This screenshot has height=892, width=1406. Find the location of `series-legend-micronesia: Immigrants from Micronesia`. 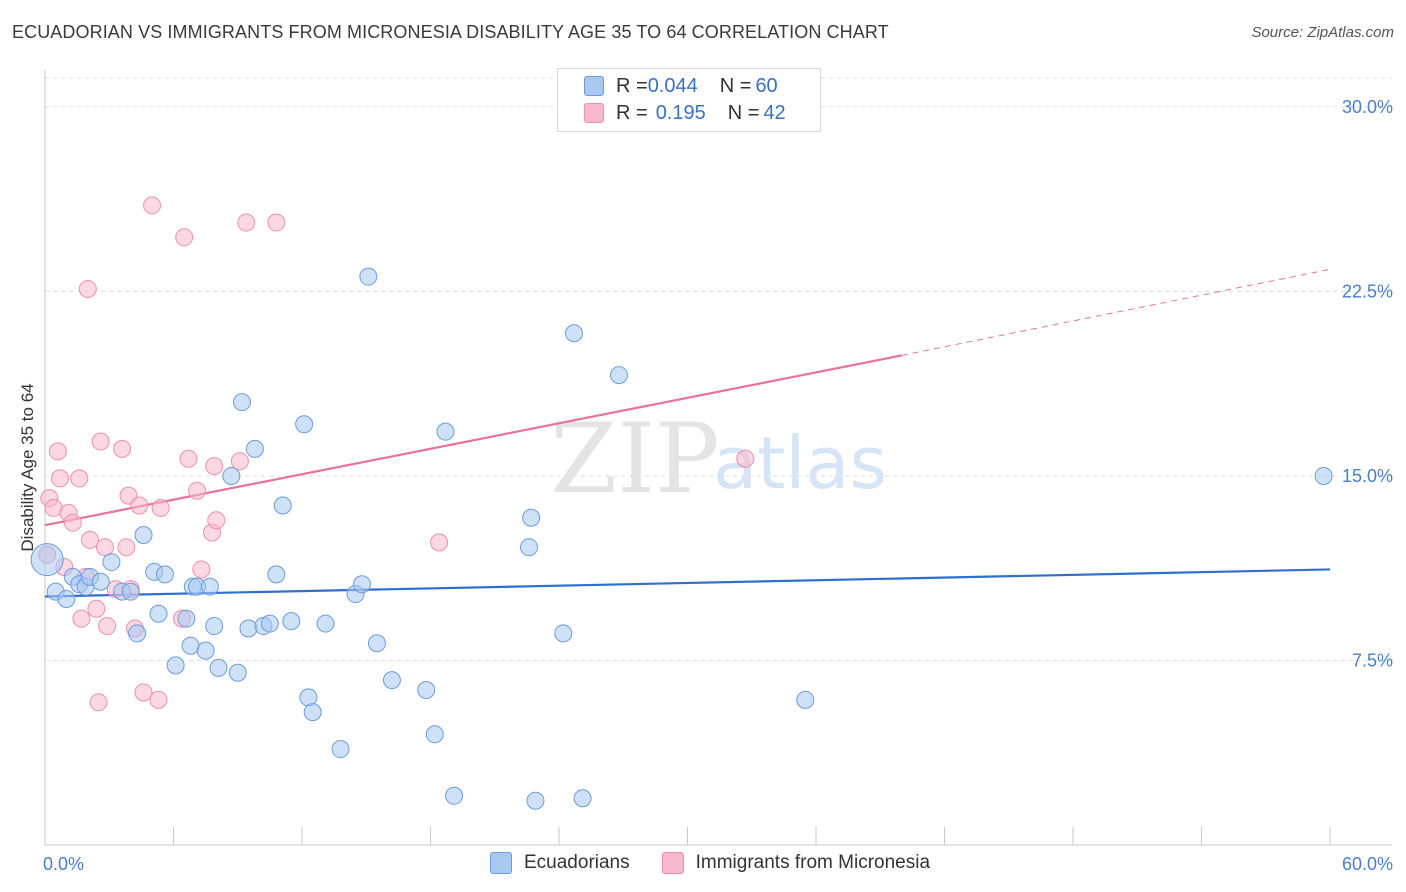

series-legend-micronesia: Immigrants from Micronesia is located at coordinates (796, 863).